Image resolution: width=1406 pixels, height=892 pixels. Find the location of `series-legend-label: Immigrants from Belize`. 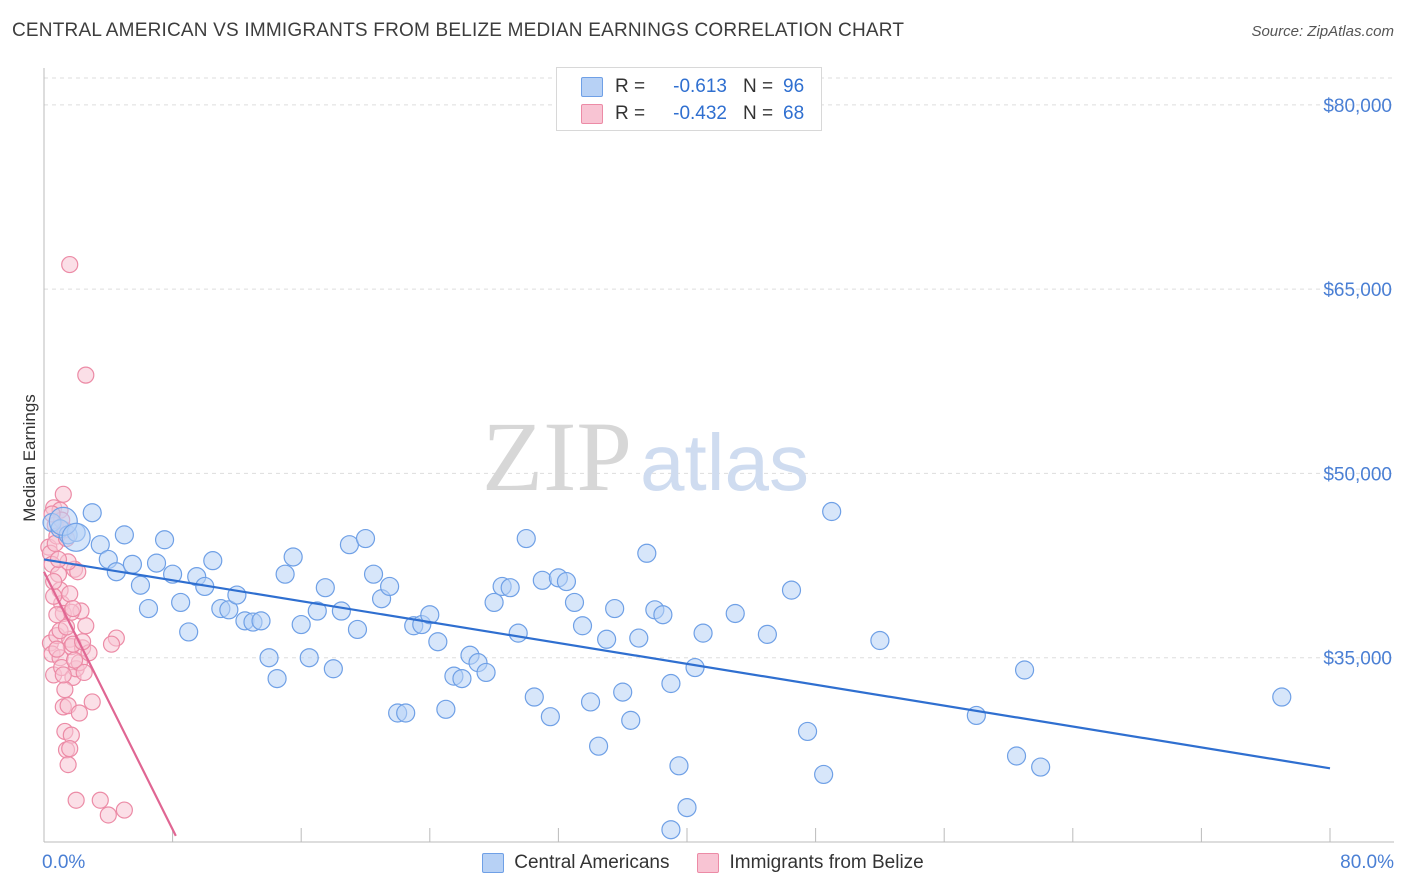

series-legend-label: Immigrants from Belize is located at coordinates (826, 862).